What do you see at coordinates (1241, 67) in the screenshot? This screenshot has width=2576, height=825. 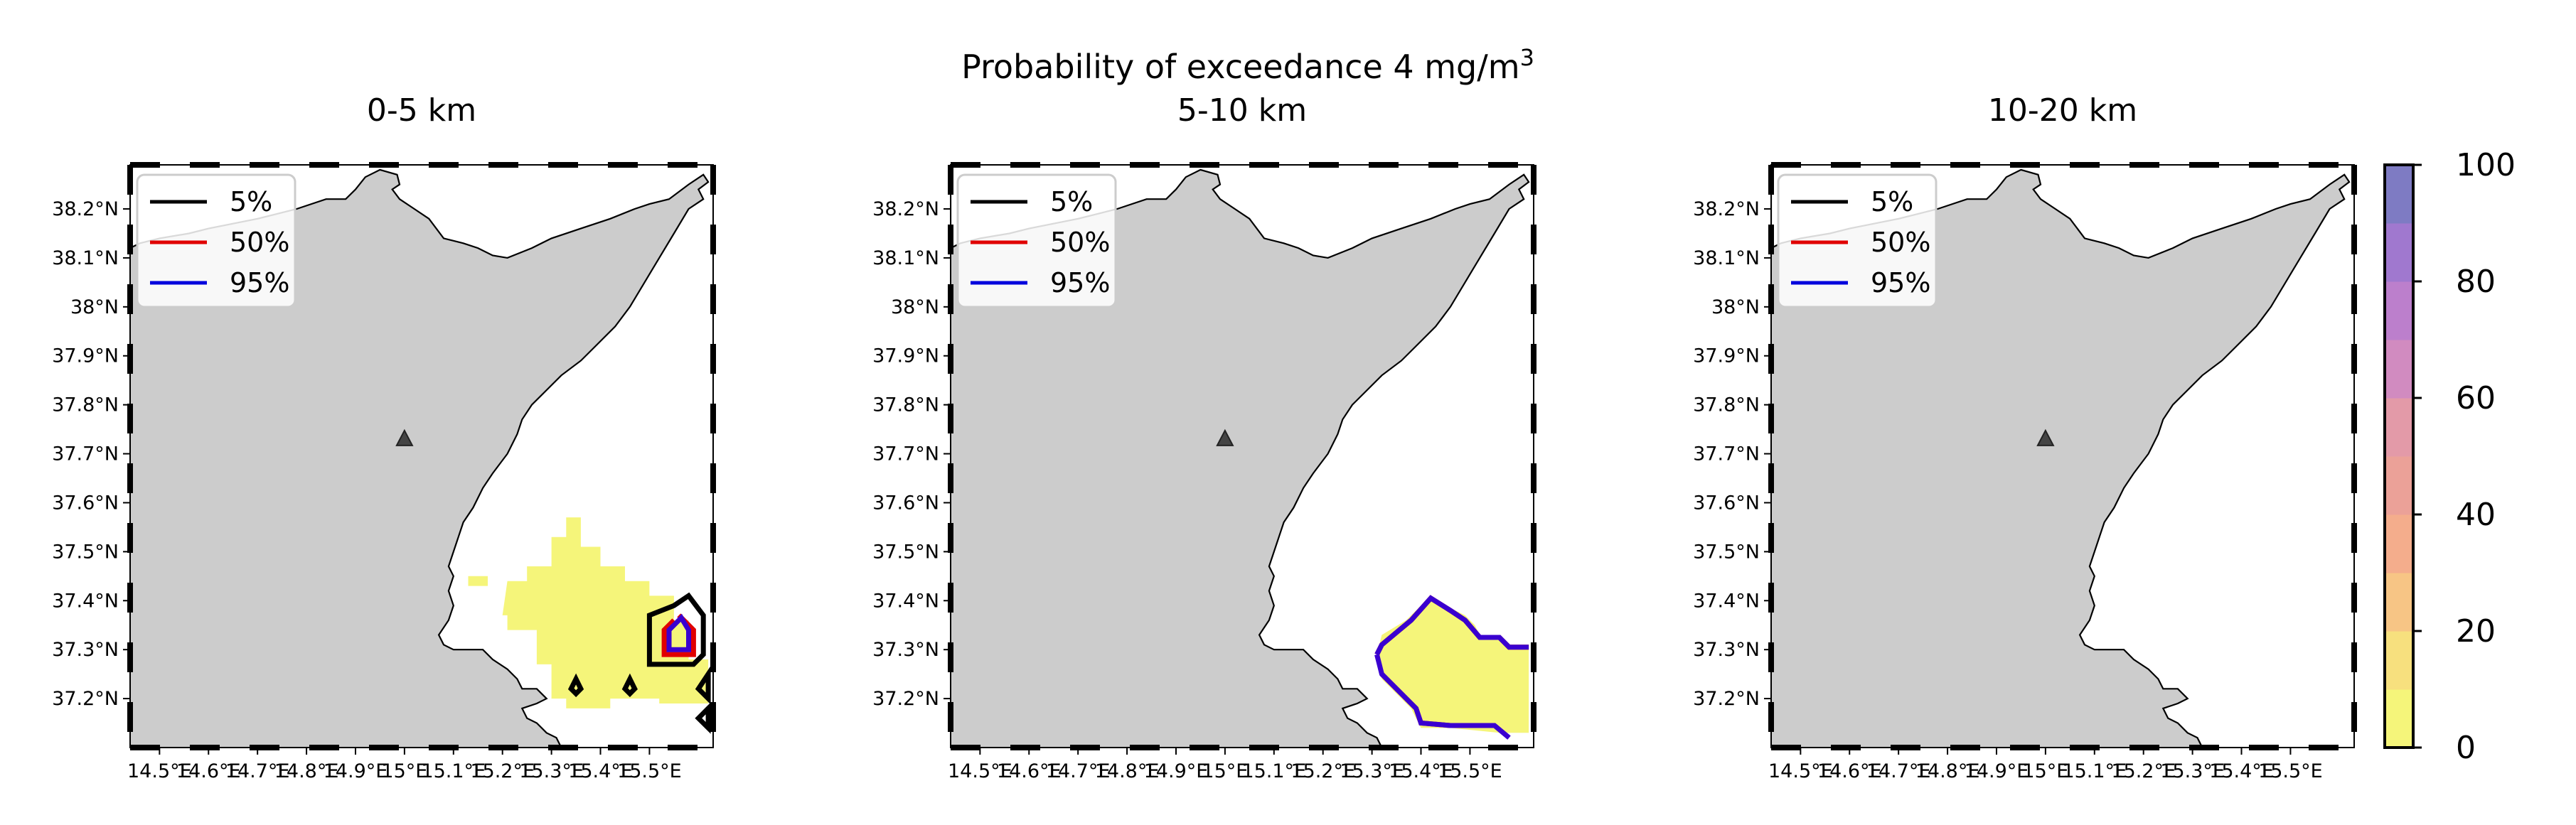 I see `figure-title-text: Probability of exceedance 4 mg/m` at bounding box center [1241, 67].